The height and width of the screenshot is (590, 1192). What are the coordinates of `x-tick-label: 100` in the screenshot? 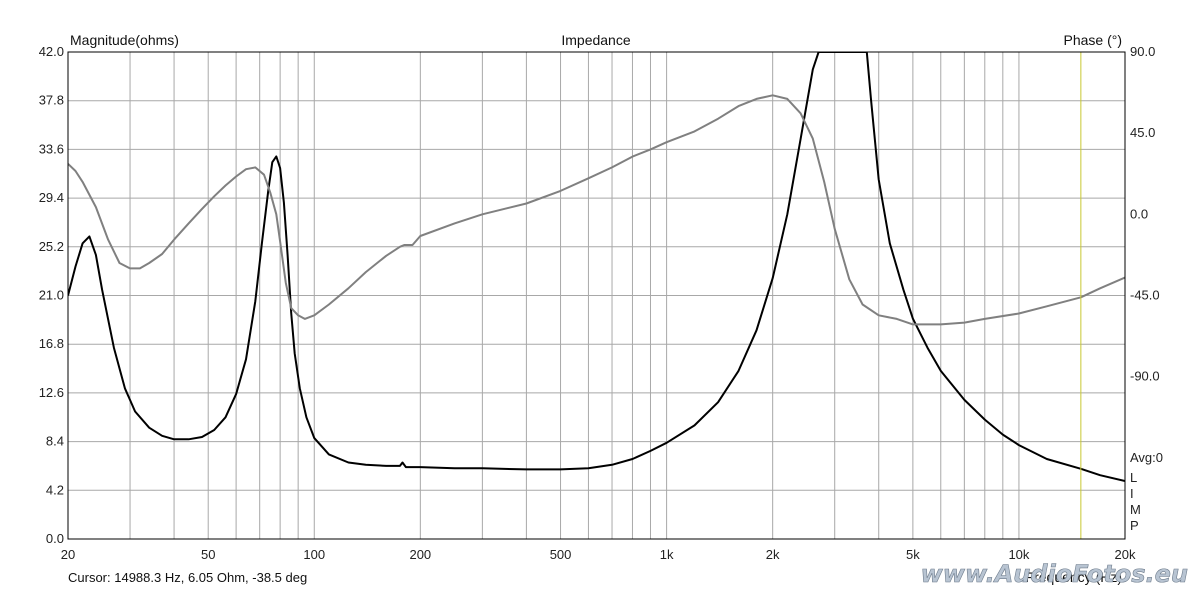 It's located at (314, 554).